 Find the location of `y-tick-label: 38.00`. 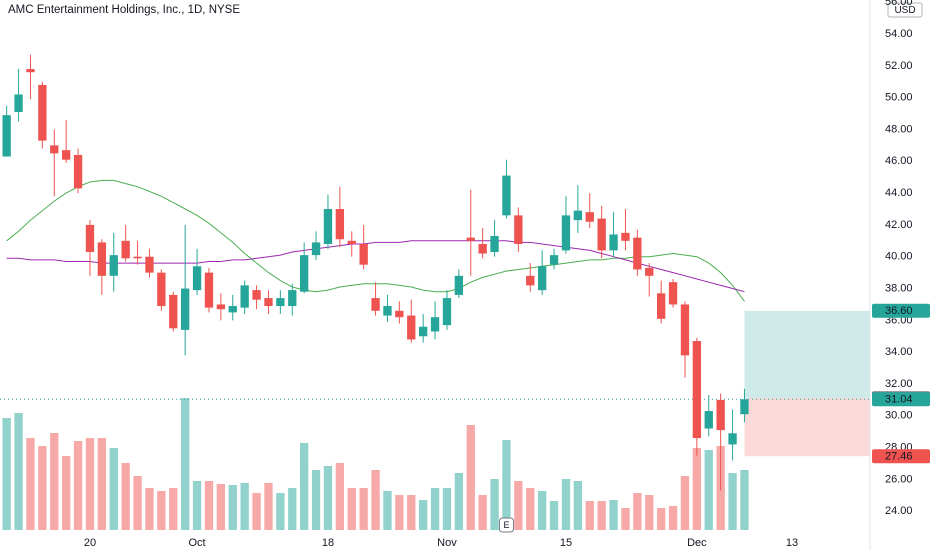

y-tick-label: 38.00 is located at coordinates (899, 288).